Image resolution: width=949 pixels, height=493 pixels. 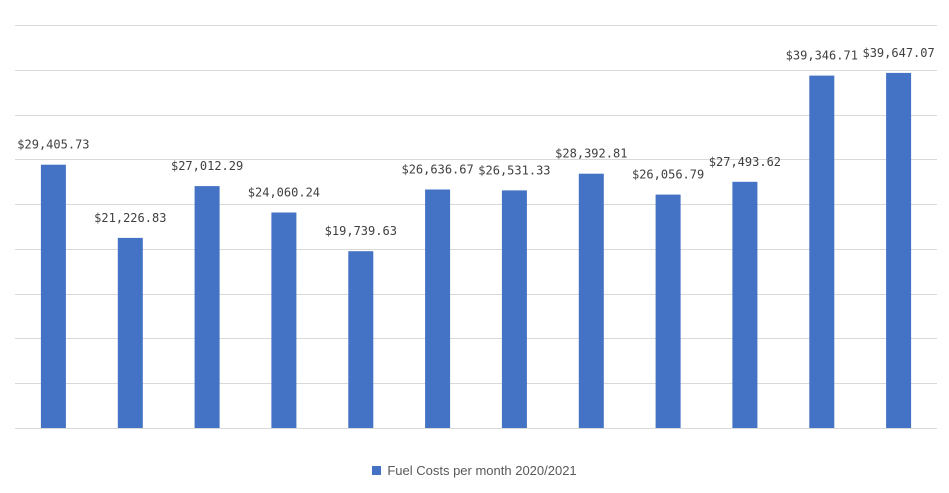 I want to click on legend: Fuel Costs per month 2020/2021, so click(x=474, y=470).